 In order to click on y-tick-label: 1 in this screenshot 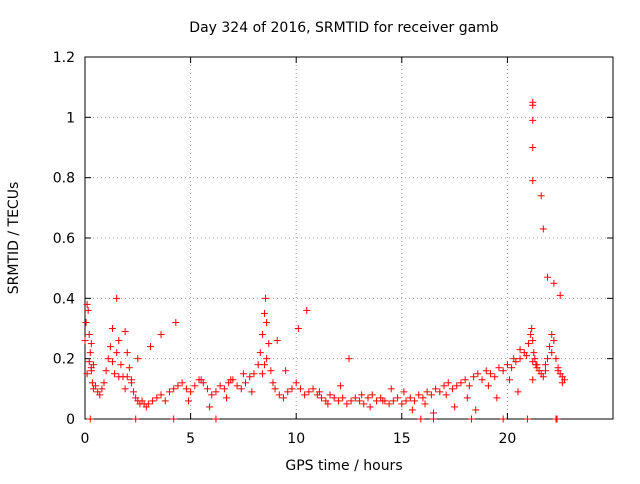, I will do `click(70, 118)`.